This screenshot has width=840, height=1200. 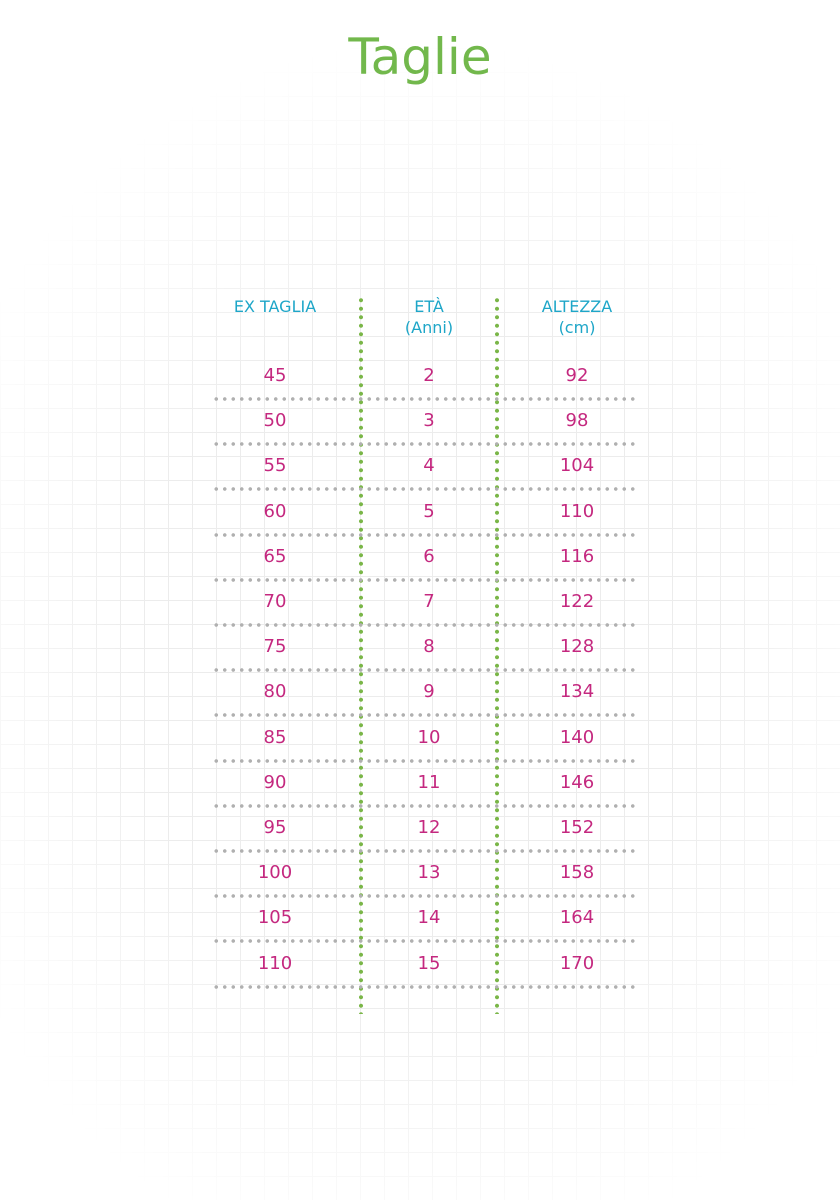 I want to click on eta-cell: 6, so click(x=429, y=556).